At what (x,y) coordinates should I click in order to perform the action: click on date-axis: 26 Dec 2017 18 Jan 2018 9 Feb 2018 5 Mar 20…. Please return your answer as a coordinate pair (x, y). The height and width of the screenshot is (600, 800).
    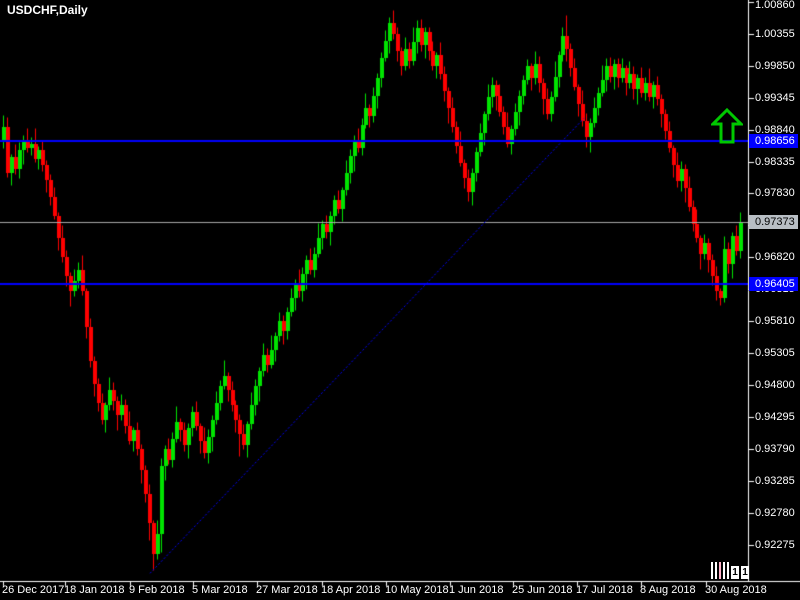
    Looking at the image, I should click on (400, 590).